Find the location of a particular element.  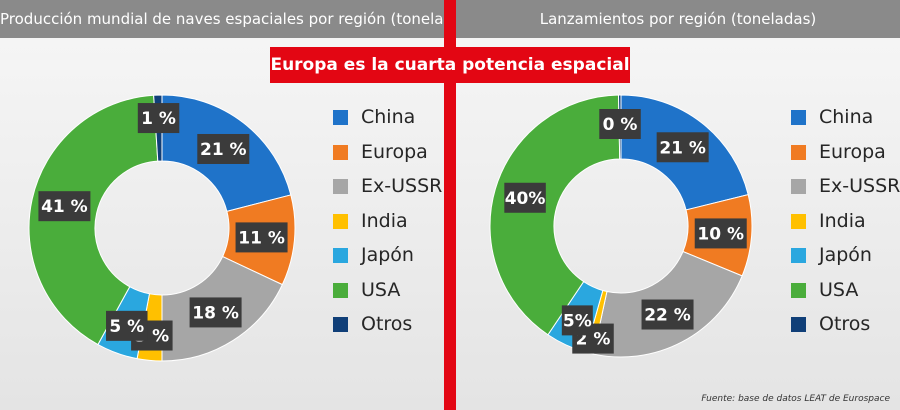

data-label-text: 22 % is located at coordinates (667, 316).